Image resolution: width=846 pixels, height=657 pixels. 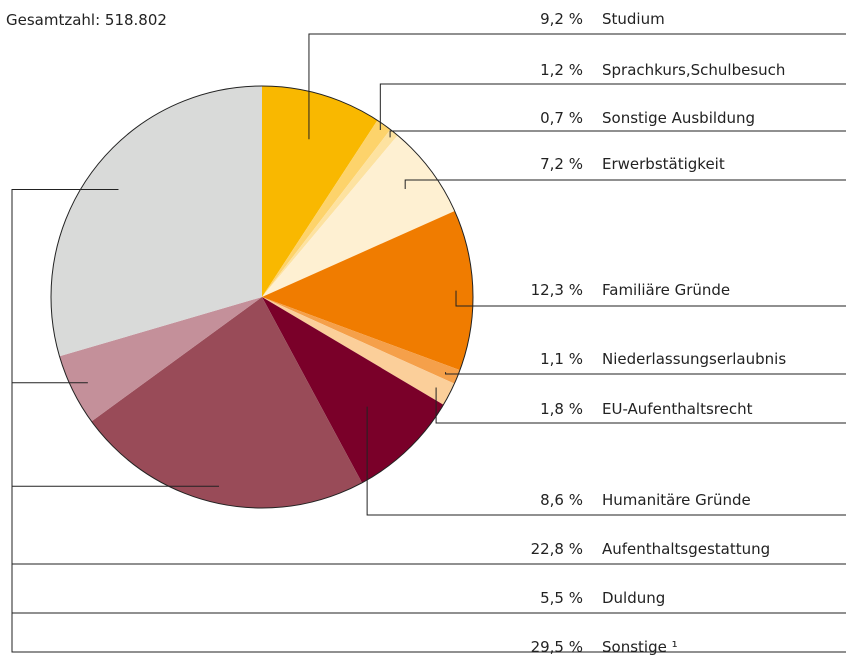 I want to click on value-label: 12,3 %, so click(x=557, y=290).